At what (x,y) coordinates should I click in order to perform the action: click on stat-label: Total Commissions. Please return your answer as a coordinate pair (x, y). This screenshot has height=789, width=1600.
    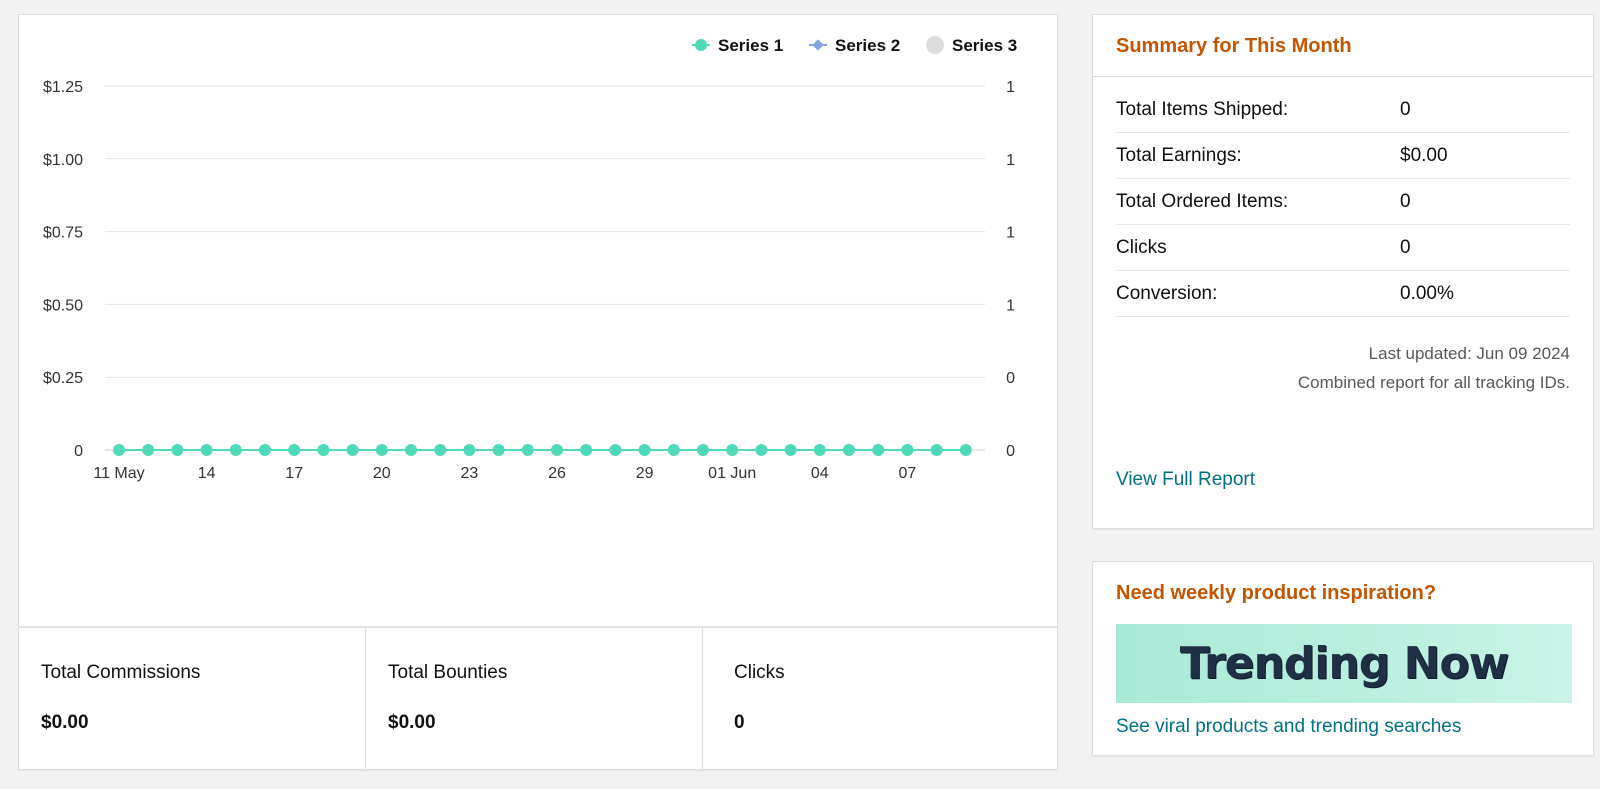
    Looking at the image, I should click on (121, 672).